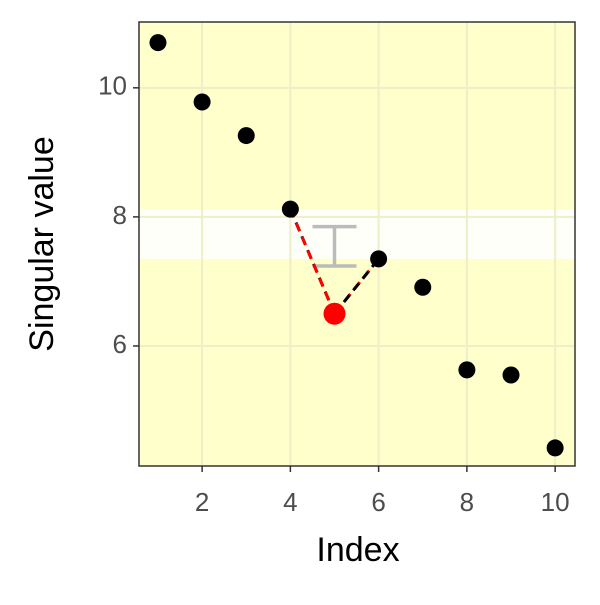  Describe the element at coordinates (555, 502) in the screenshot. I see `x-tick-label: 10` at that location.